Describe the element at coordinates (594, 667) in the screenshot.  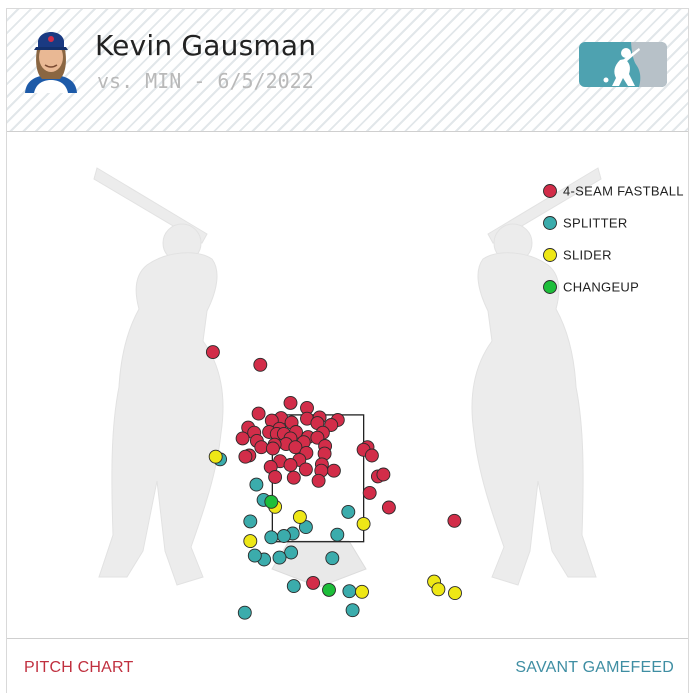
I see `savant-gamefeed-link: SAVANT GAMEFEED` at that location.